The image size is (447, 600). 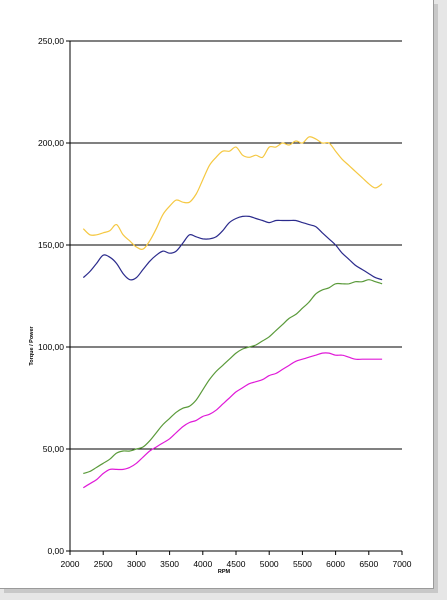 What do you see at coordinates (136, 564) in the screenshot?
I see `x-tick-label-2: 3000` at bounding box center [136, 564].